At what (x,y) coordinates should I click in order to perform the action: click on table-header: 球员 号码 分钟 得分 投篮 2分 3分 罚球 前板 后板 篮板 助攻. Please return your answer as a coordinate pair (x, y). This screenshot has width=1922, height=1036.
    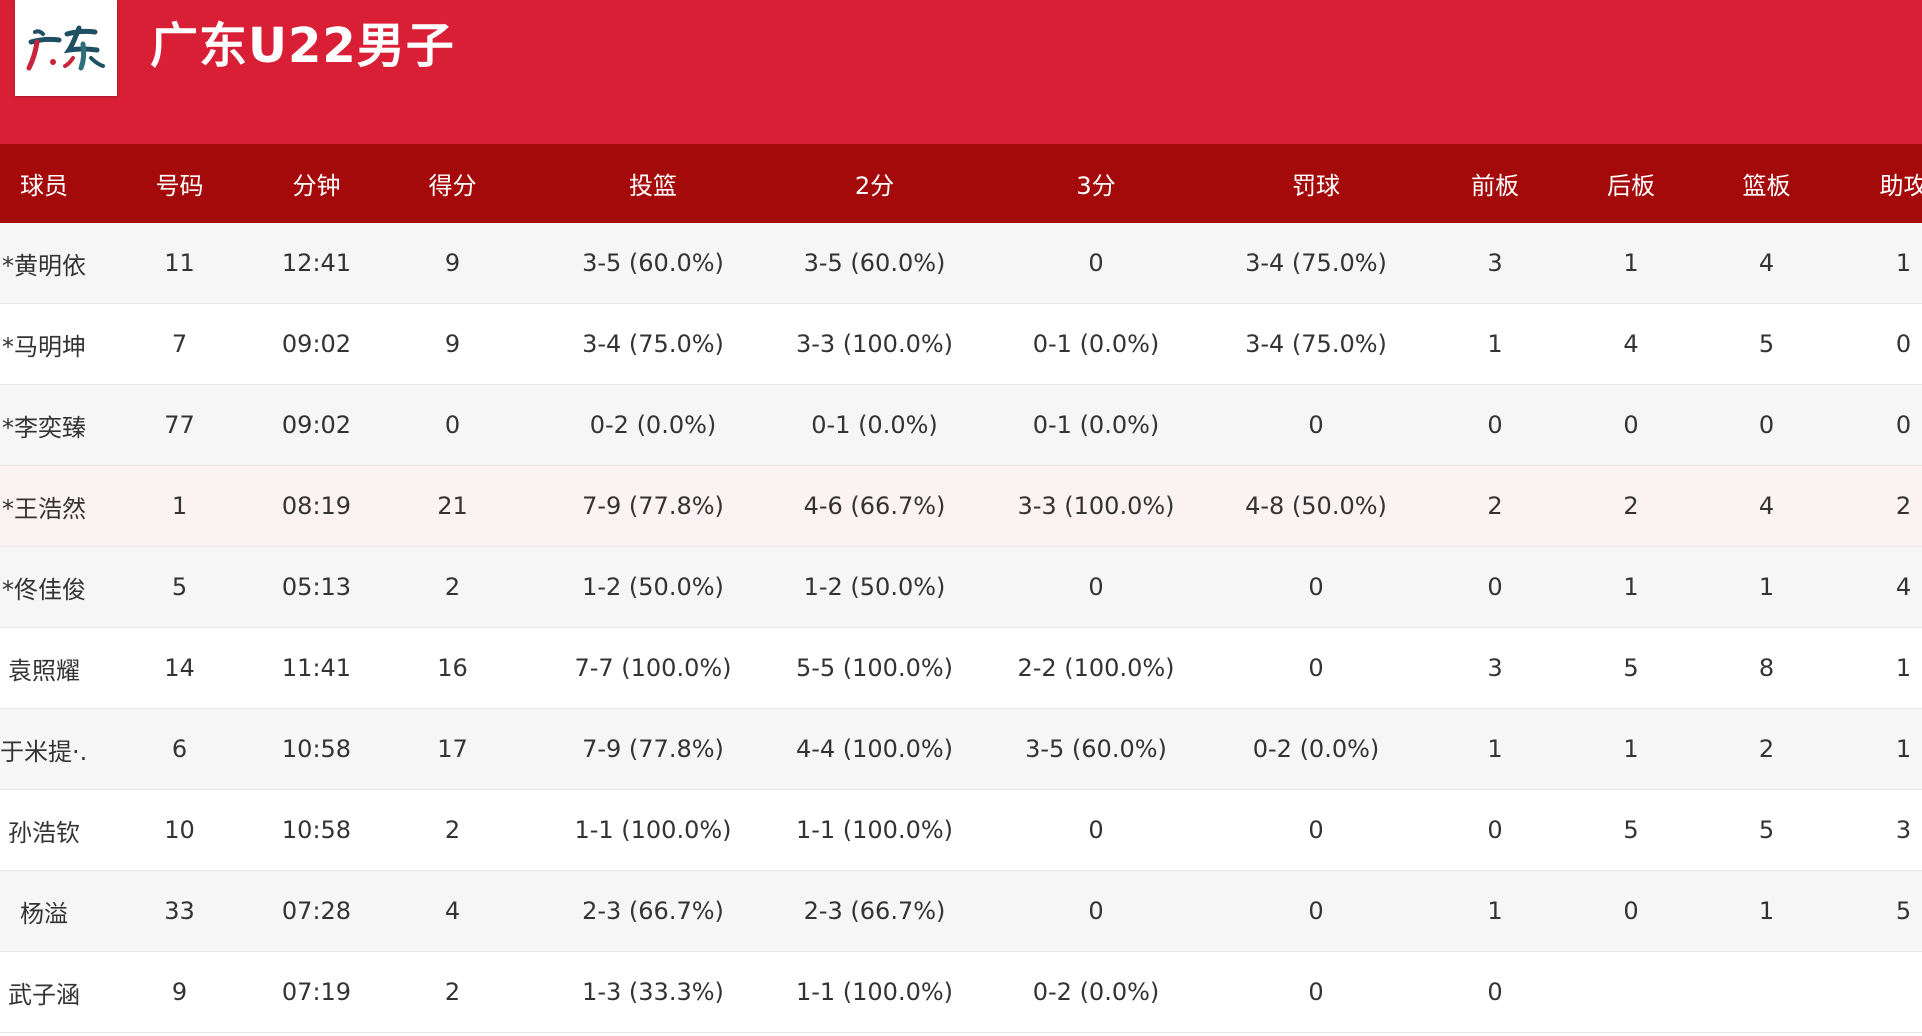
    Looking at the image, I should click on (961, 183).